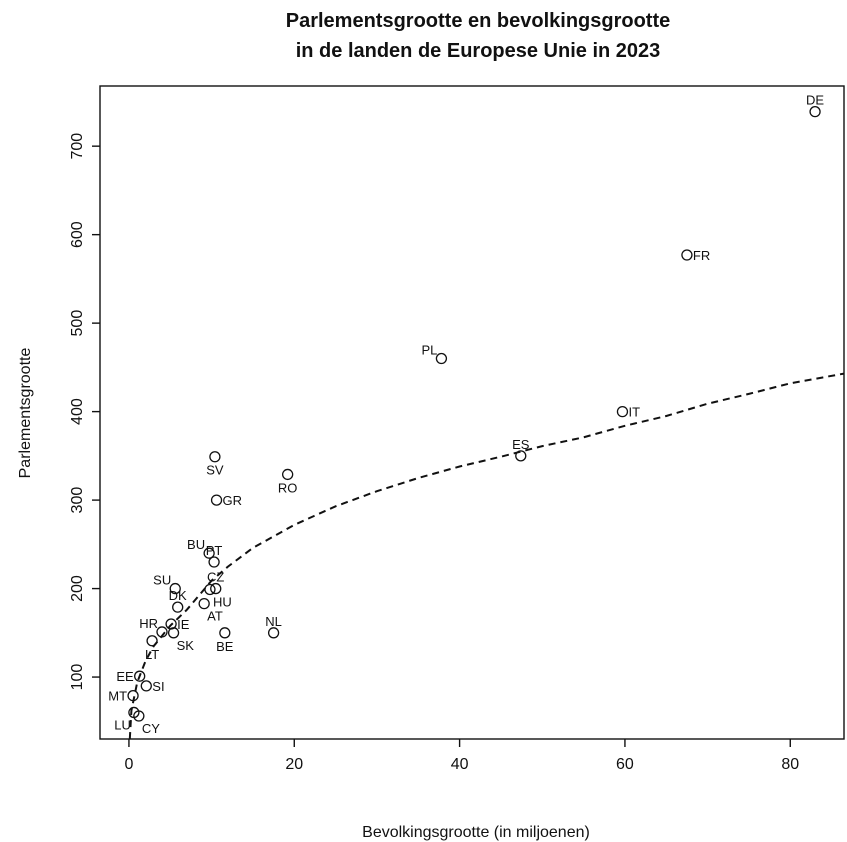 The image size is (847, 842). Describe the element at coordinates (790, 764) in the screenshot. I see `x-tick-label: 80` at that location.